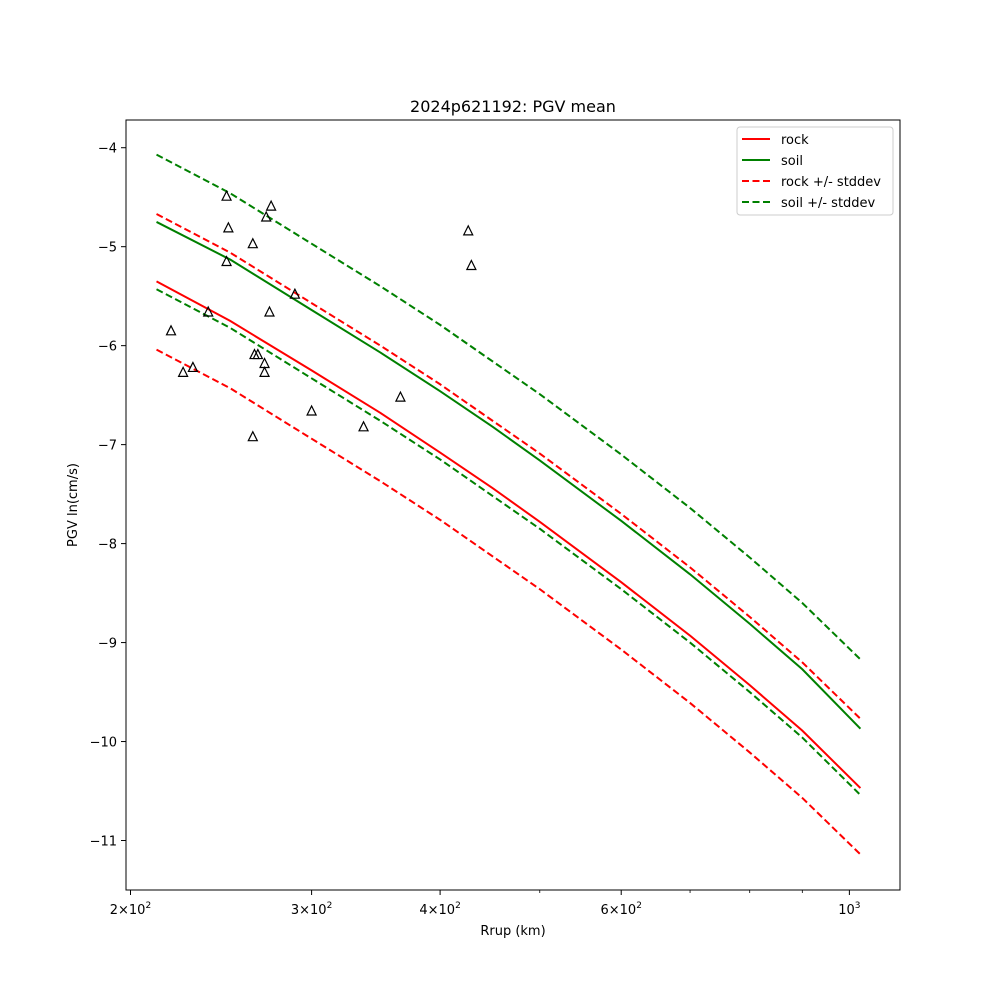  What do you see at coordinates (108, 496) in the screenshot?
I see `y-axis: −4 −5 −6 −7 −8 −9 −10 −11` at bounding box center [108, 496].